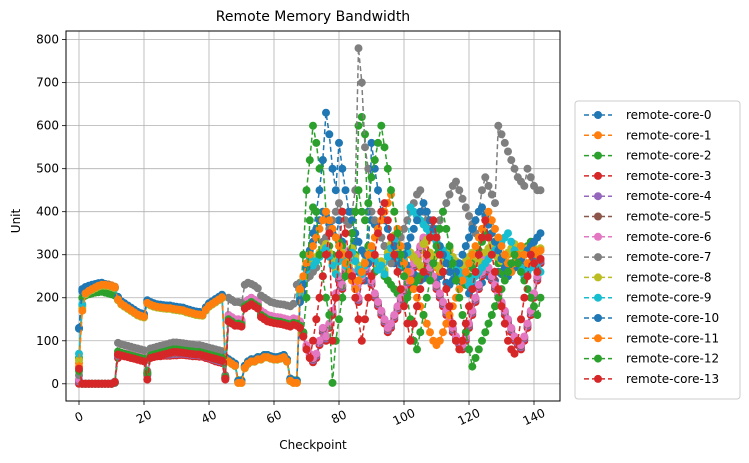 The image size is (749, 463). I want to click on x-tick-label: 60, so click(274, 416).